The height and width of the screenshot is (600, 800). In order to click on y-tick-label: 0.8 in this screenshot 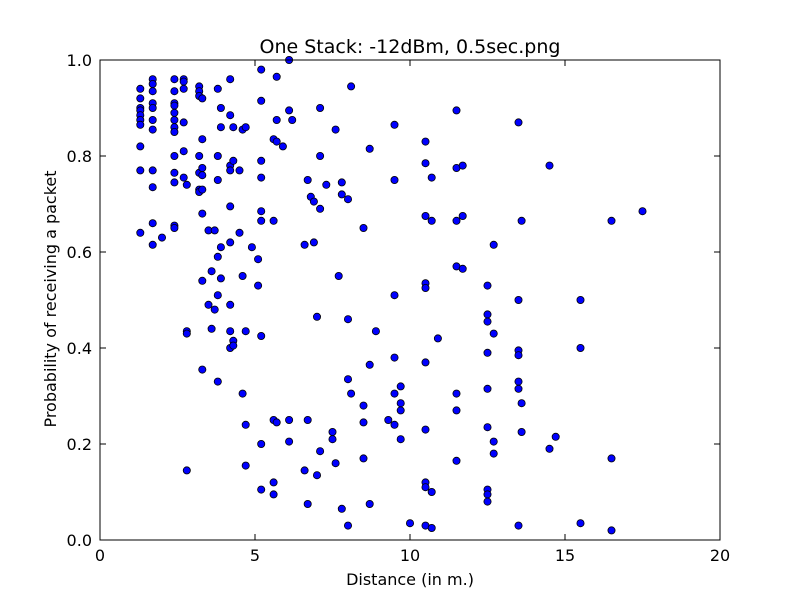, I will do `click(79, 156)`.